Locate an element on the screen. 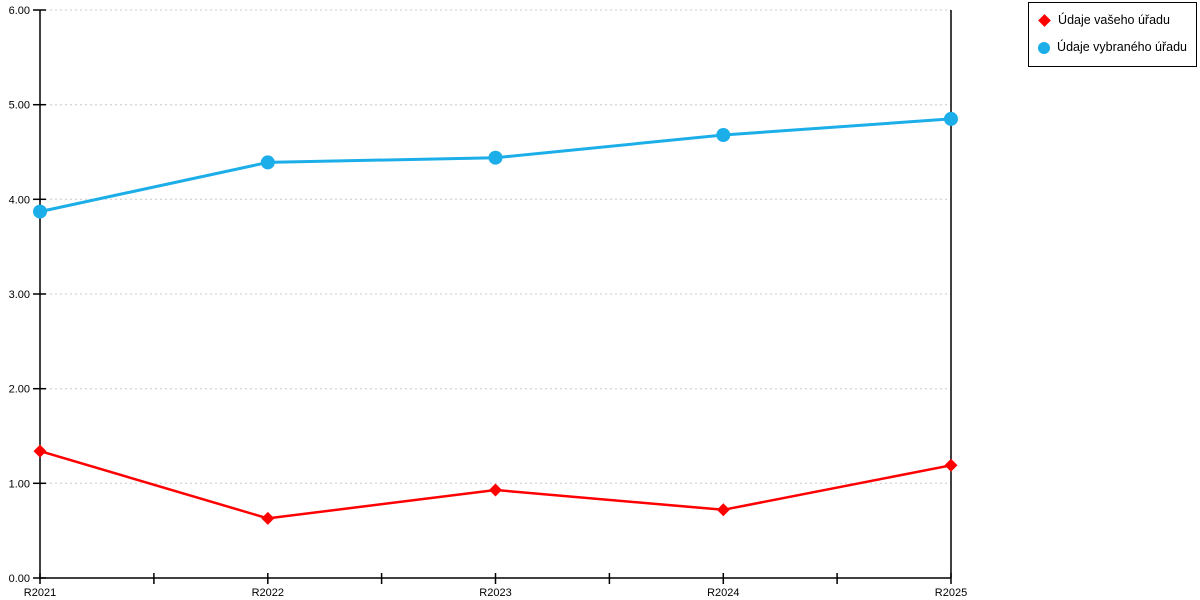 Image resolution: width=1200 pixels, height=600 pixels. x-tick-label: R2024 is located at coordinates (723, 593).